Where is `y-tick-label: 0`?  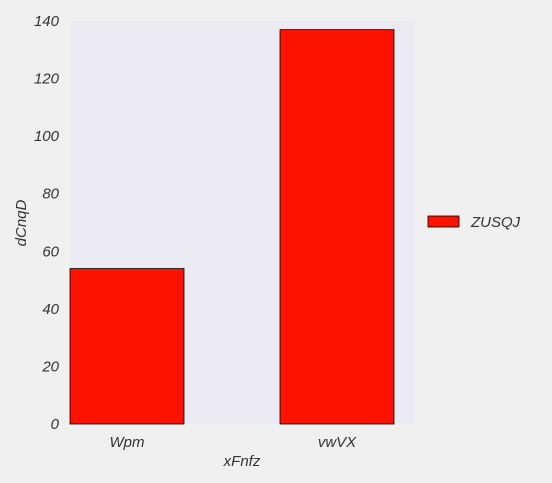 y-tick-label: 0 is located at coordinates (55, 424).